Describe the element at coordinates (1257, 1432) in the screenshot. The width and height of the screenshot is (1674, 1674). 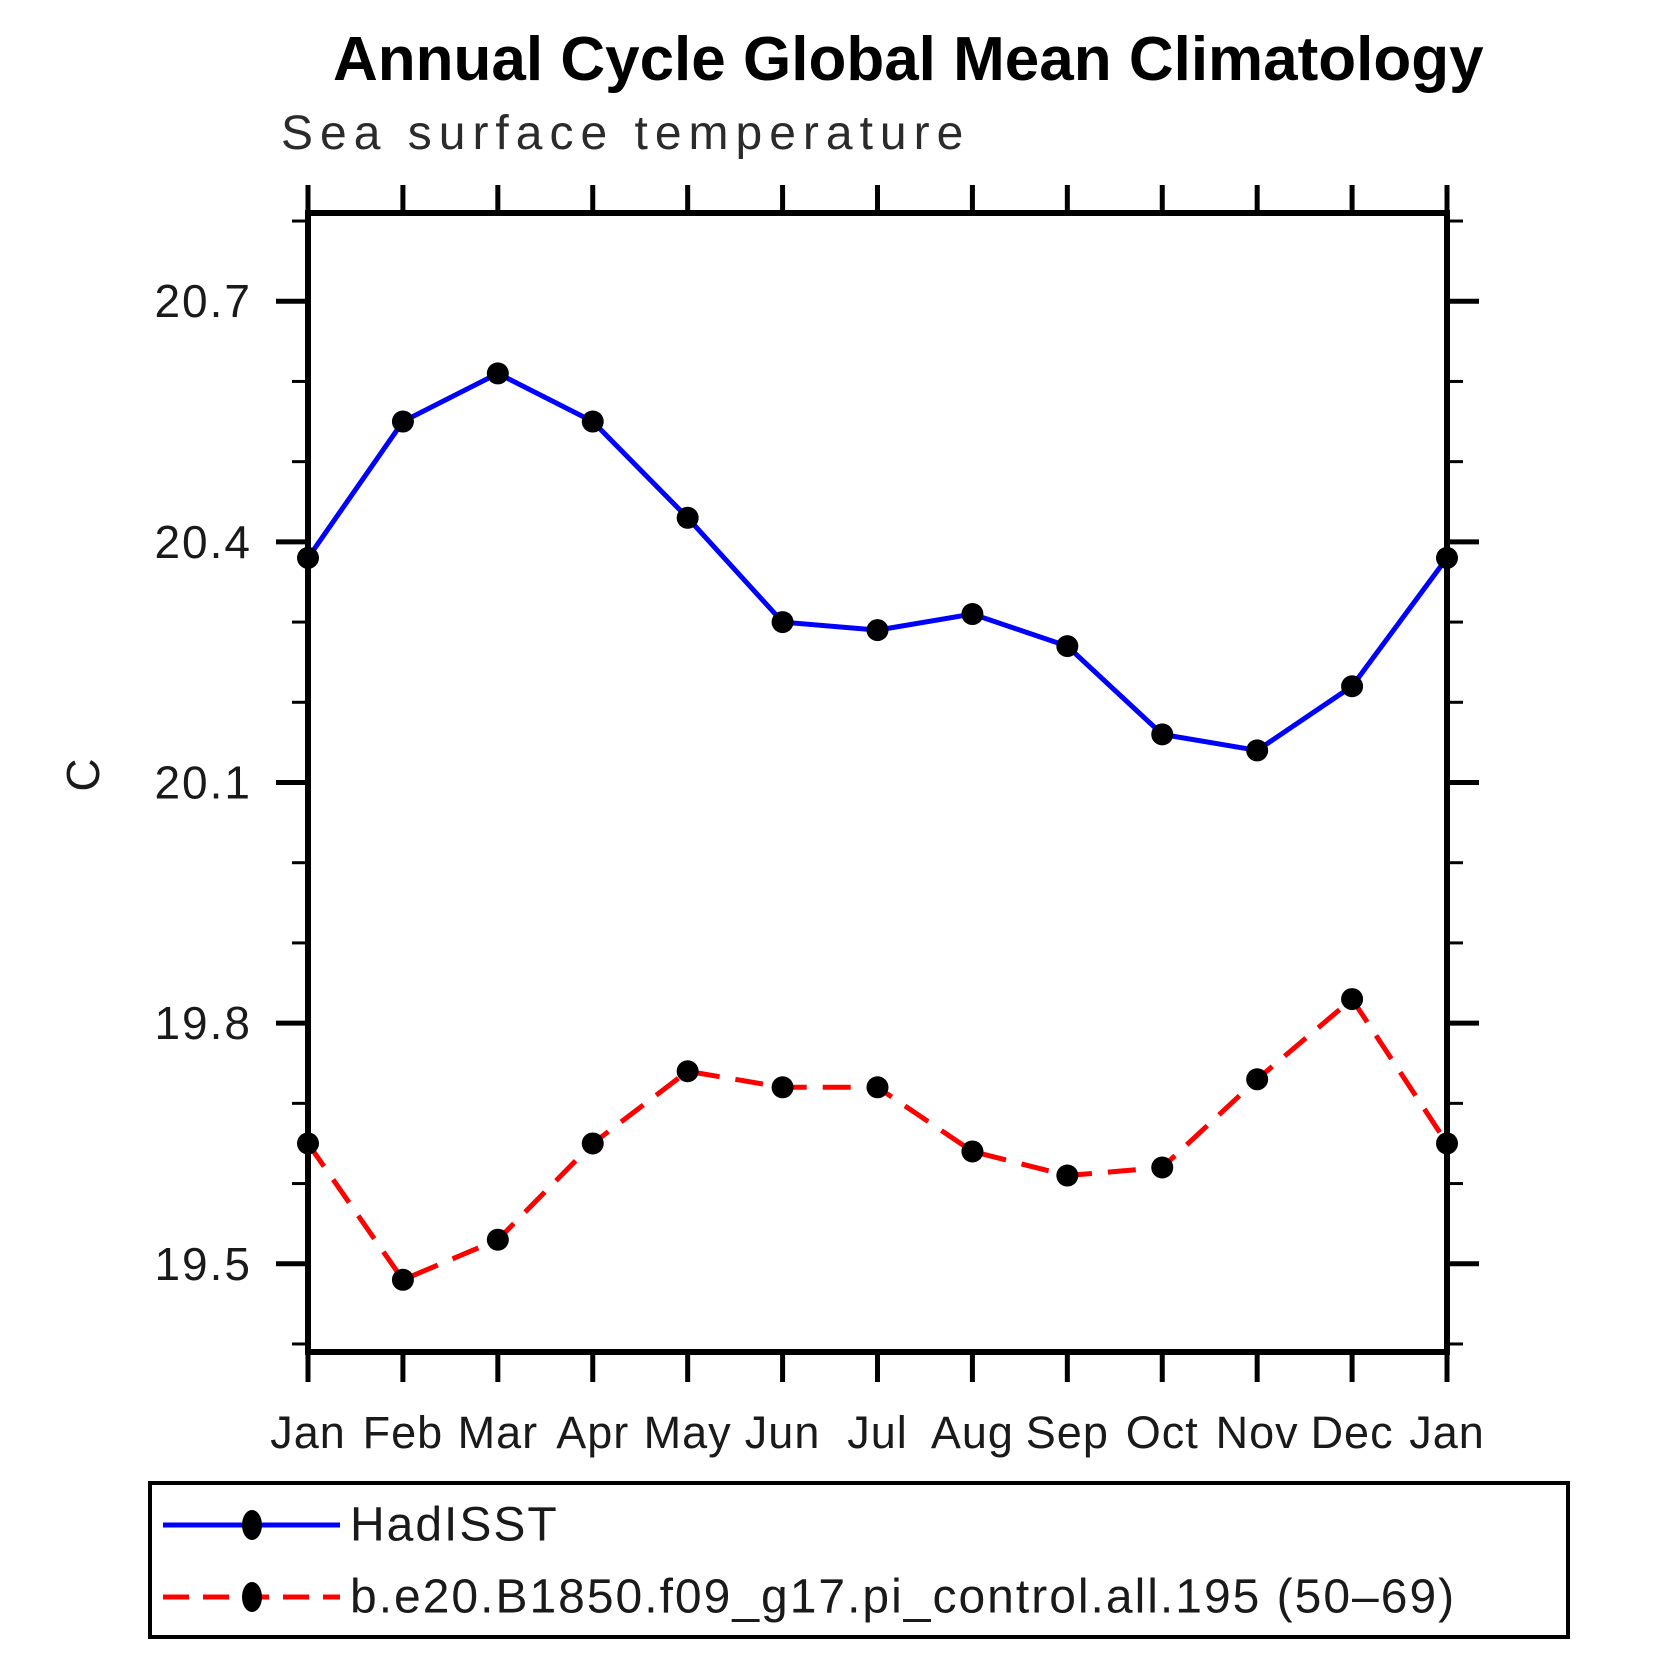
I see `x-tick-label: Nov` at that location.